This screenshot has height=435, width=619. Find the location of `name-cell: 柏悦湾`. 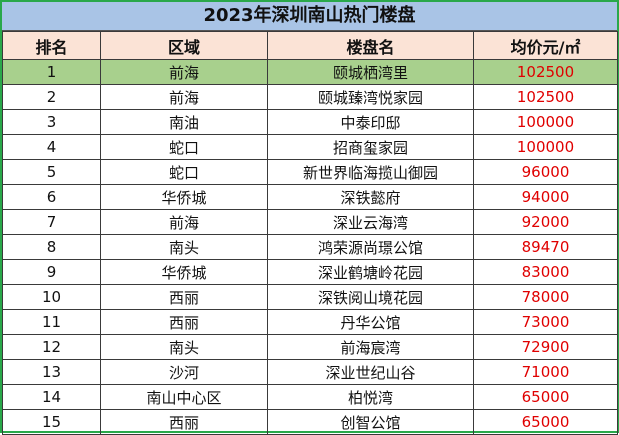

name-cell: 柏悦湾 is located at coordinates (370, 397).